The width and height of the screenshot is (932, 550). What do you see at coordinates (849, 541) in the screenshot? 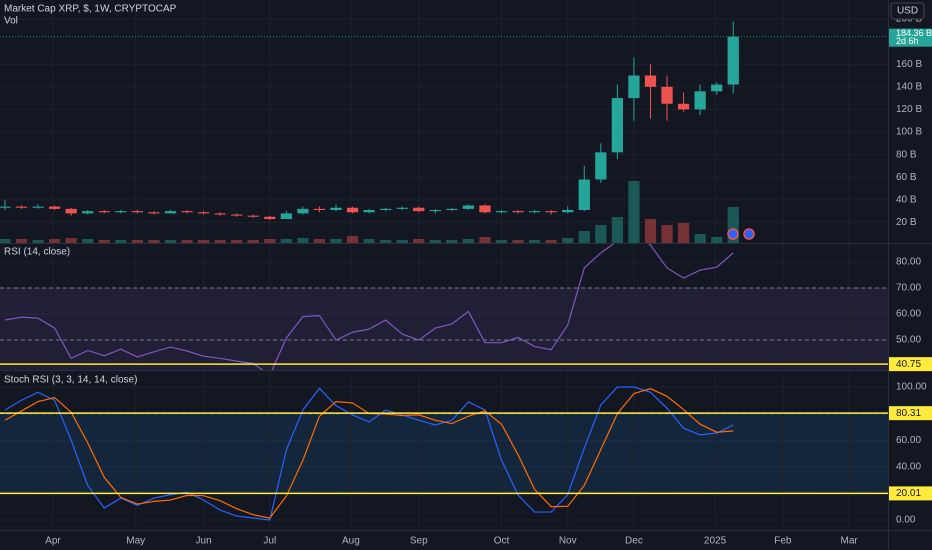
I see `x-tick-label: Mar` at bounding box center [849, 541].